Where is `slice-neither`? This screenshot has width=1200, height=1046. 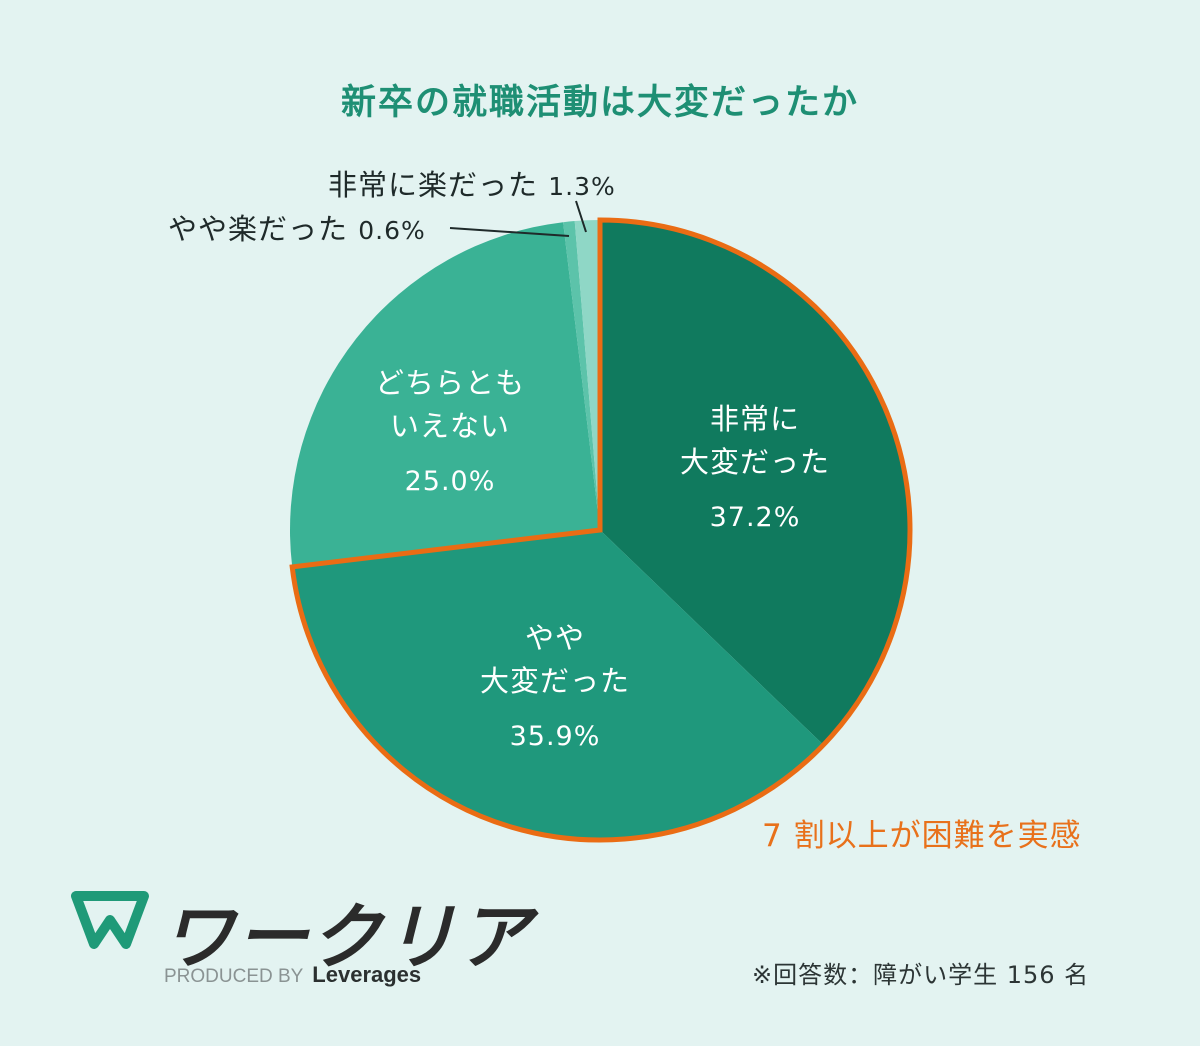 slice-neither is located at coordinates (444, 394).